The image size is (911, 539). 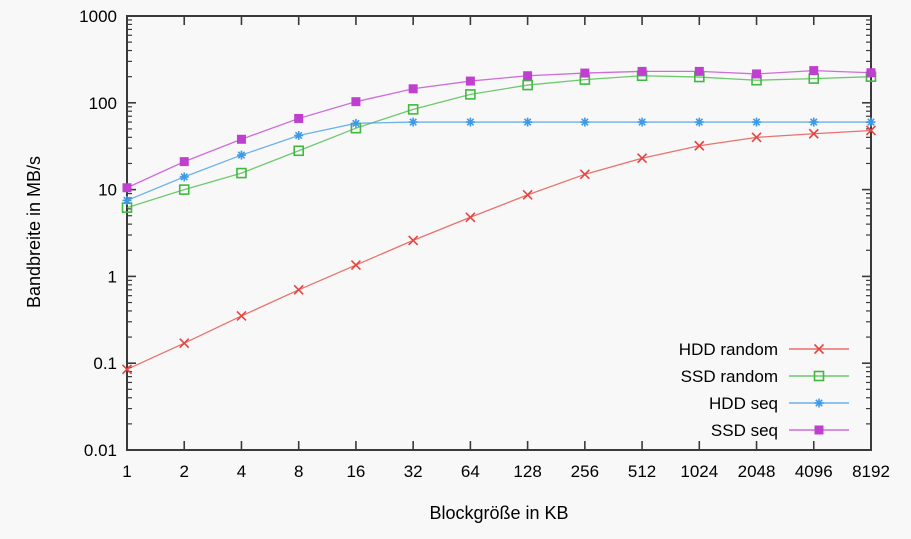 I want to click on x-tick-label: 128, so click(x=527, y=471).